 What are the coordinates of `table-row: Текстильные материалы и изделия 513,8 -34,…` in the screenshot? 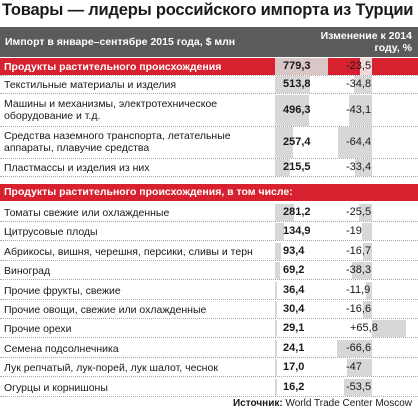 It's located at (209, 84).